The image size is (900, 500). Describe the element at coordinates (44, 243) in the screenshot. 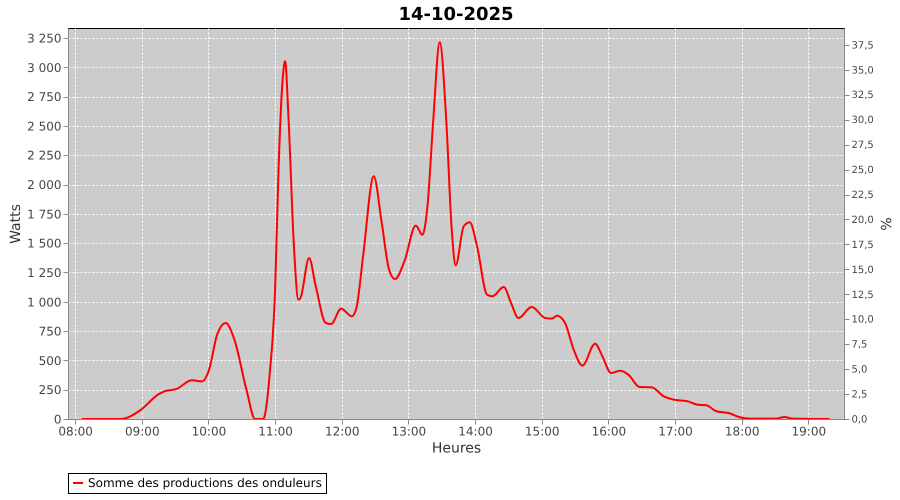

I see `y-tick-label: 1 500` at that location.